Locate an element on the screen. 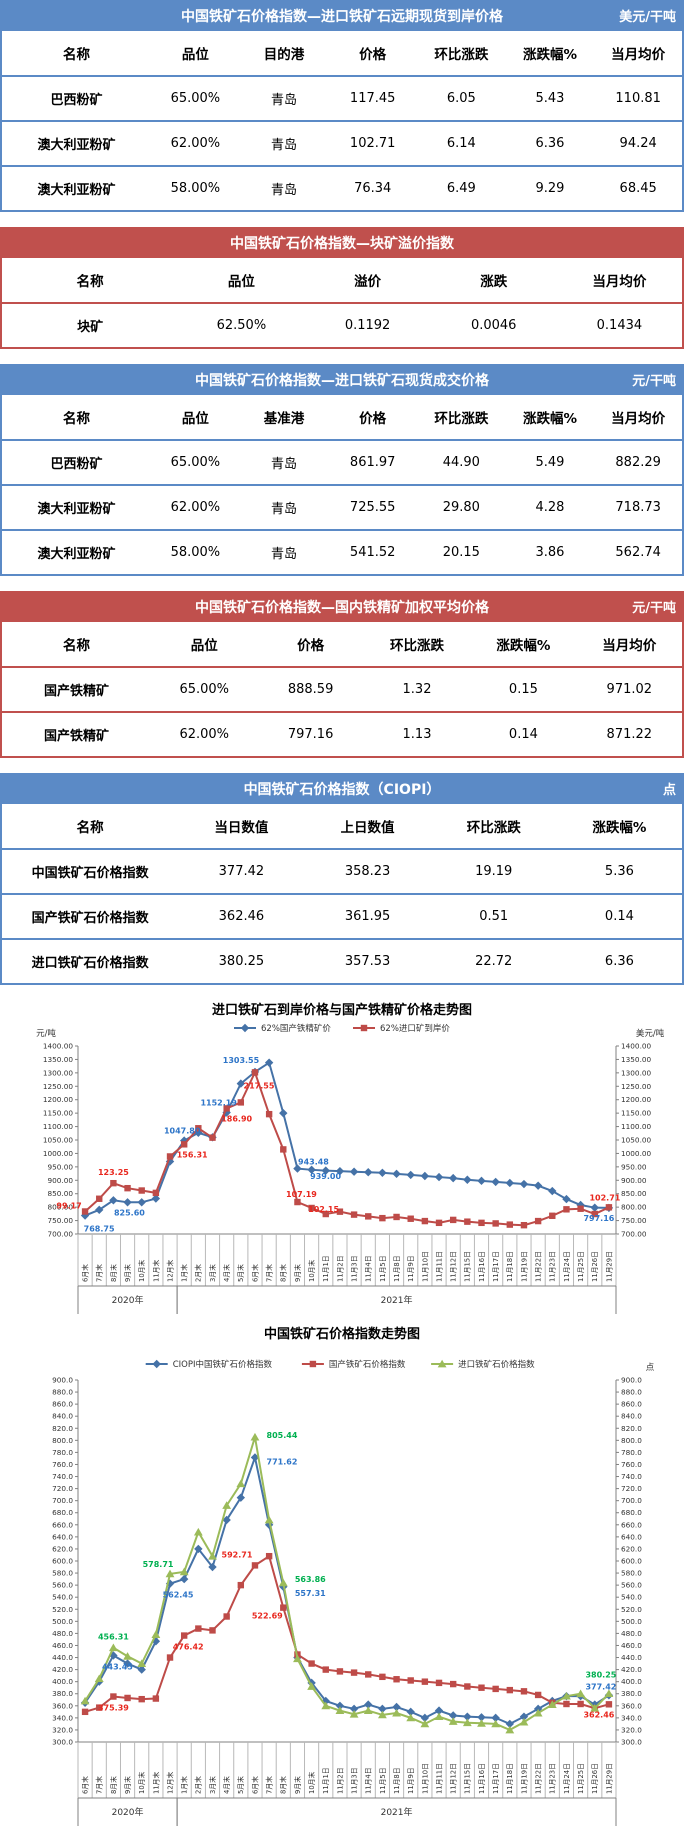  header-row: 名称 当日数值 上日数值 环比涨跌 涨跌幅% is located at coordinates (342, 826).